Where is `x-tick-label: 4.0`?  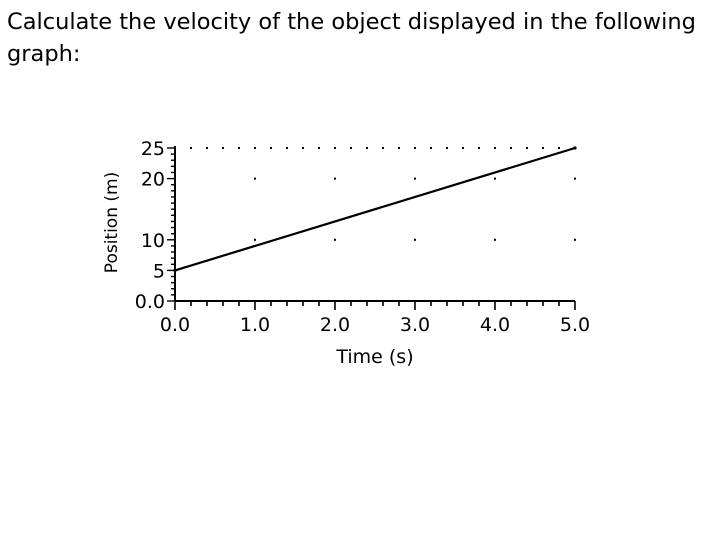 x-tick-label: 4.0 is located at coordinates (495, 325).